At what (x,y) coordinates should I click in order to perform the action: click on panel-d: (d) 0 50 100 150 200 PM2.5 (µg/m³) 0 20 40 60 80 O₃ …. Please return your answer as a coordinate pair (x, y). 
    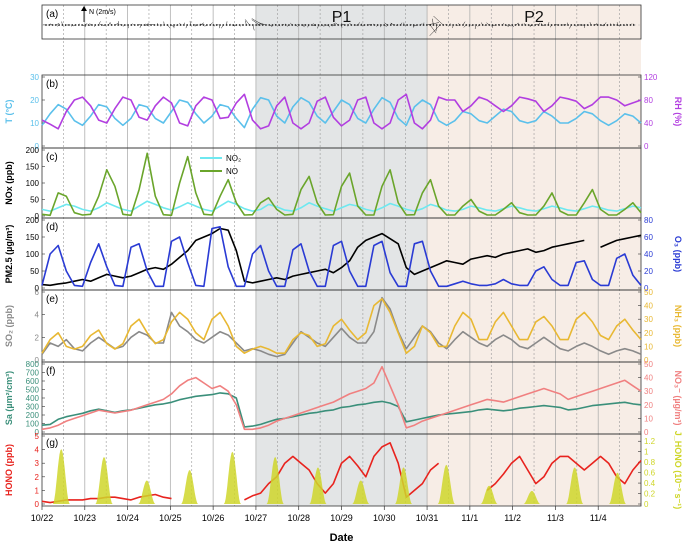
    Looking at the image, I should click on (343, 254).